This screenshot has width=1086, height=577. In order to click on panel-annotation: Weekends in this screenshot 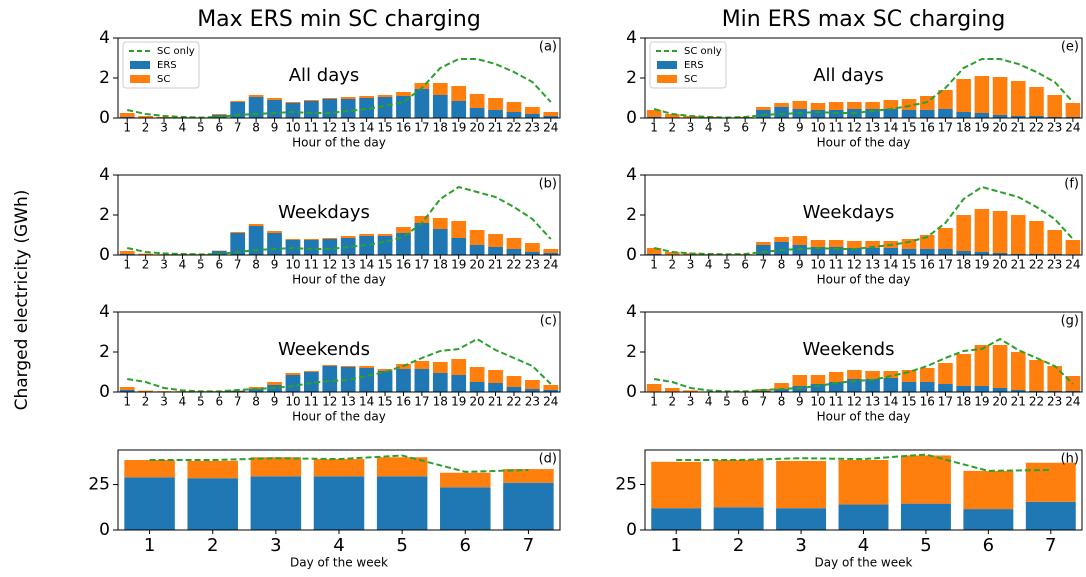, I will do `click(849, 349)`.